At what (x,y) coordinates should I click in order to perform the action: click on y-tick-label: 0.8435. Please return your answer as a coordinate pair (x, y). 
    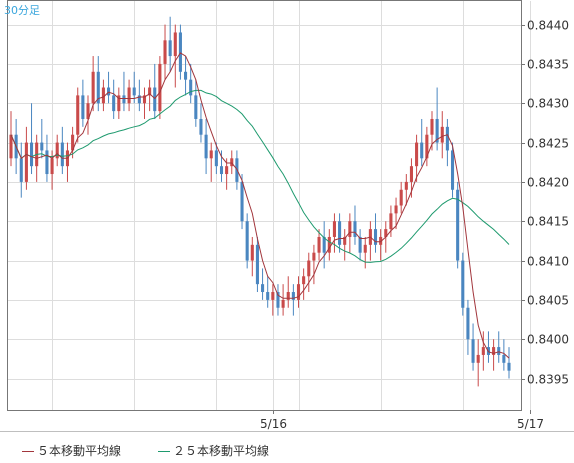
    Looking at the image, I should click on (548, 65).